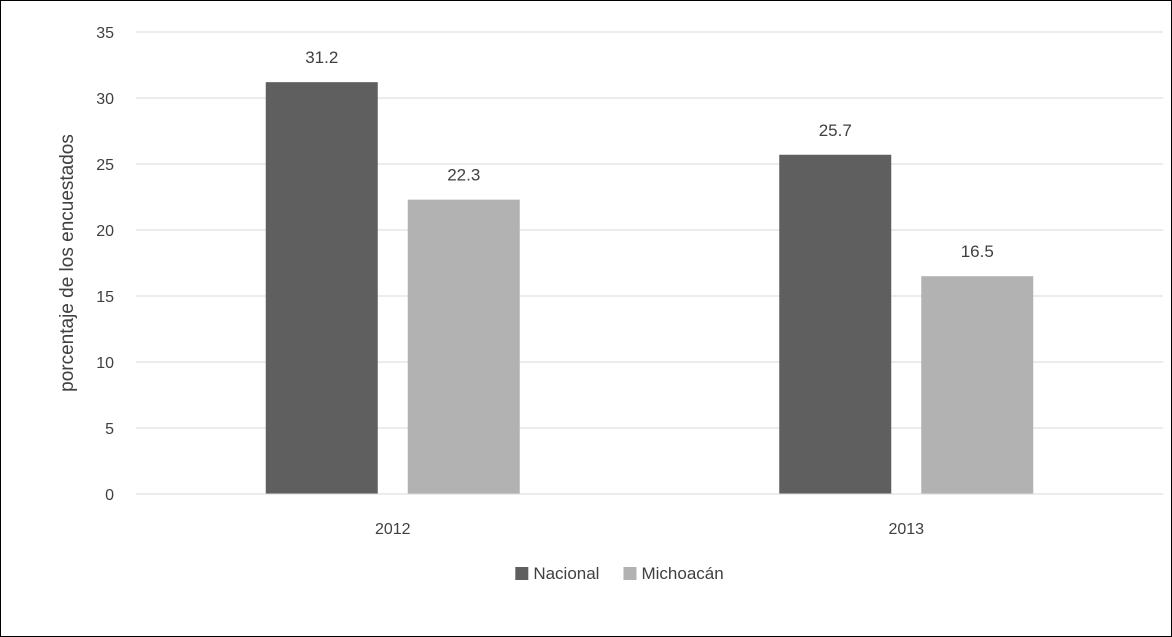  I want to click on y-tick-label: 0, so click(109, 495).